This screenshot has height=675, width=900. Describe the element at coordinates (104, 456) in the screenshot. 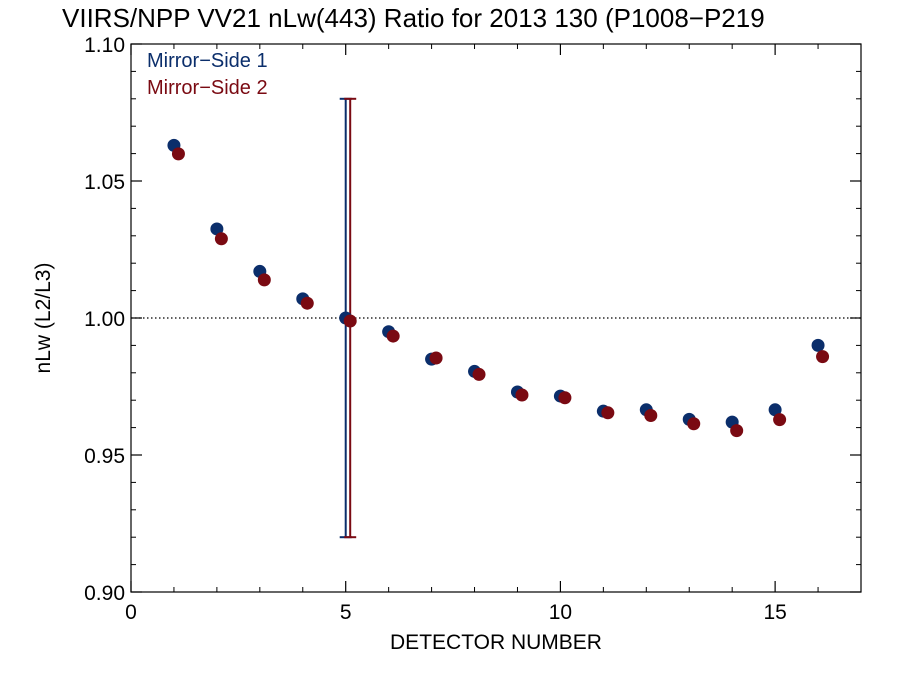

I see `y-tick-label: 0.95` at that location.